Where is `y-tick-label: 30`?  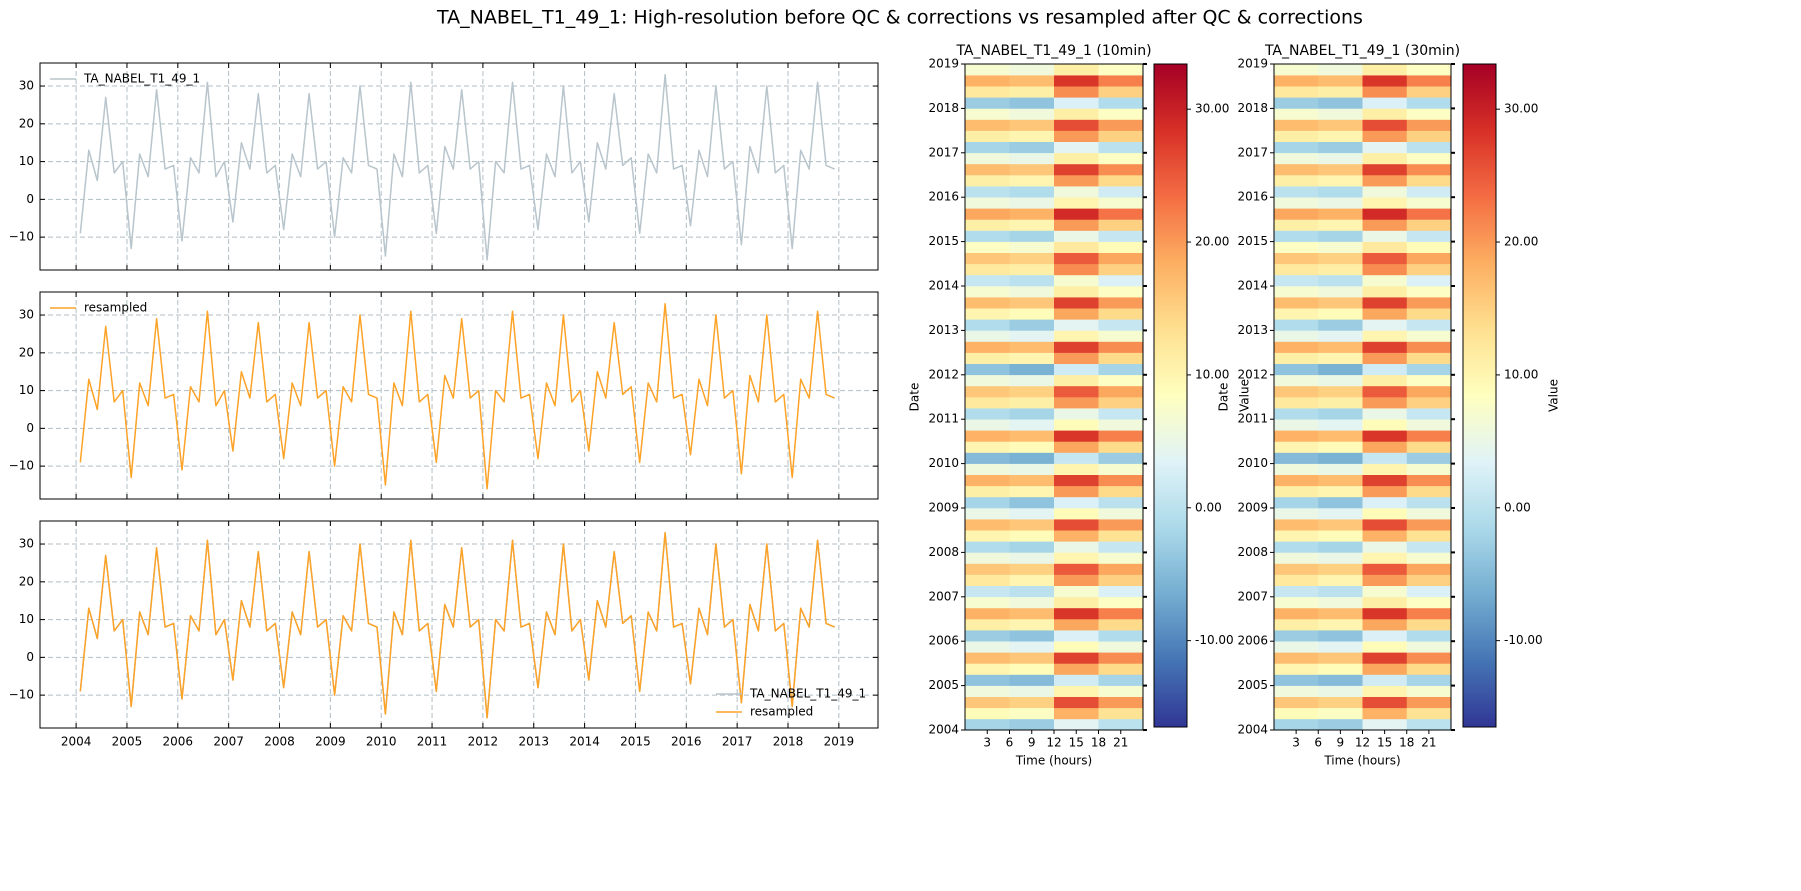
y-tick-label: 30 is located at coordinates (26, 315).